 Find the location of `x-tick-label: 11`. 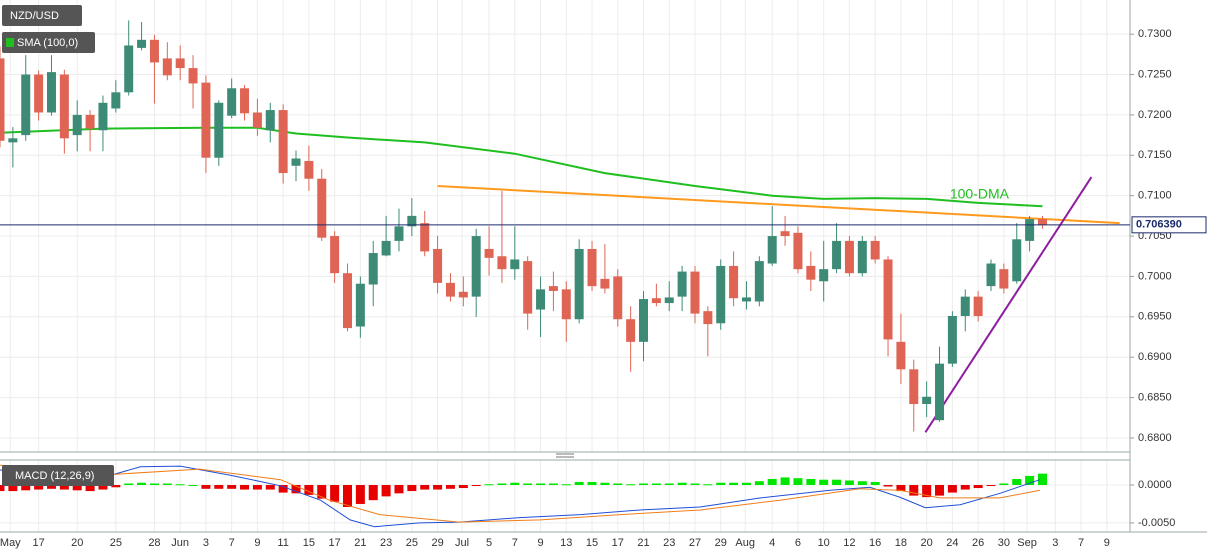

x-tick-label: 11 is located at coordinates (282, 543).